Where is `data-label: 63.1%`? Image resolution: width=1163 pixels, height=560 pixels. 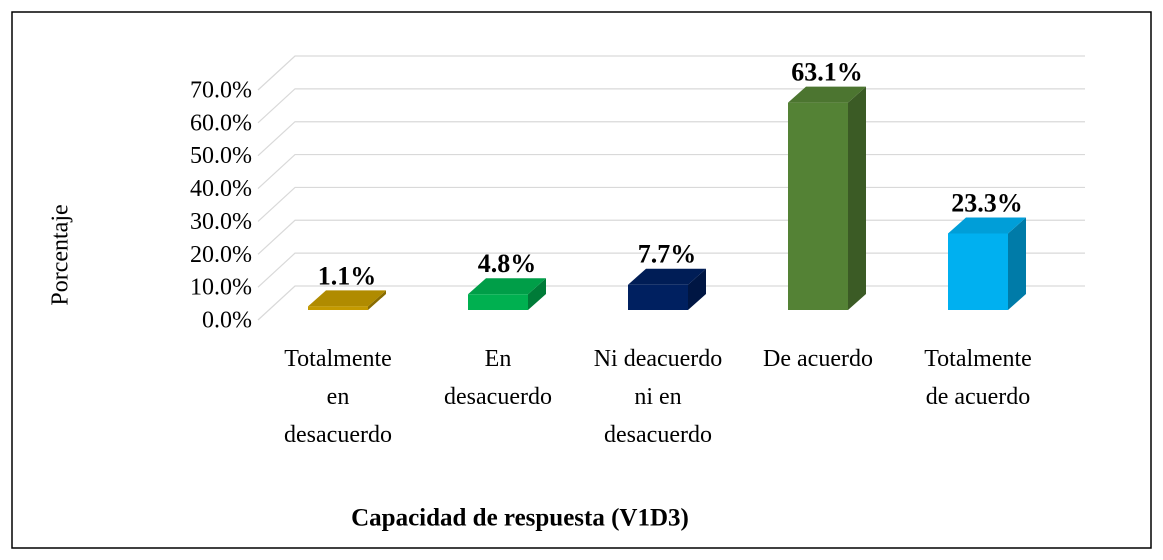 data-label: 63.1% is located at coordinates (827, 72).